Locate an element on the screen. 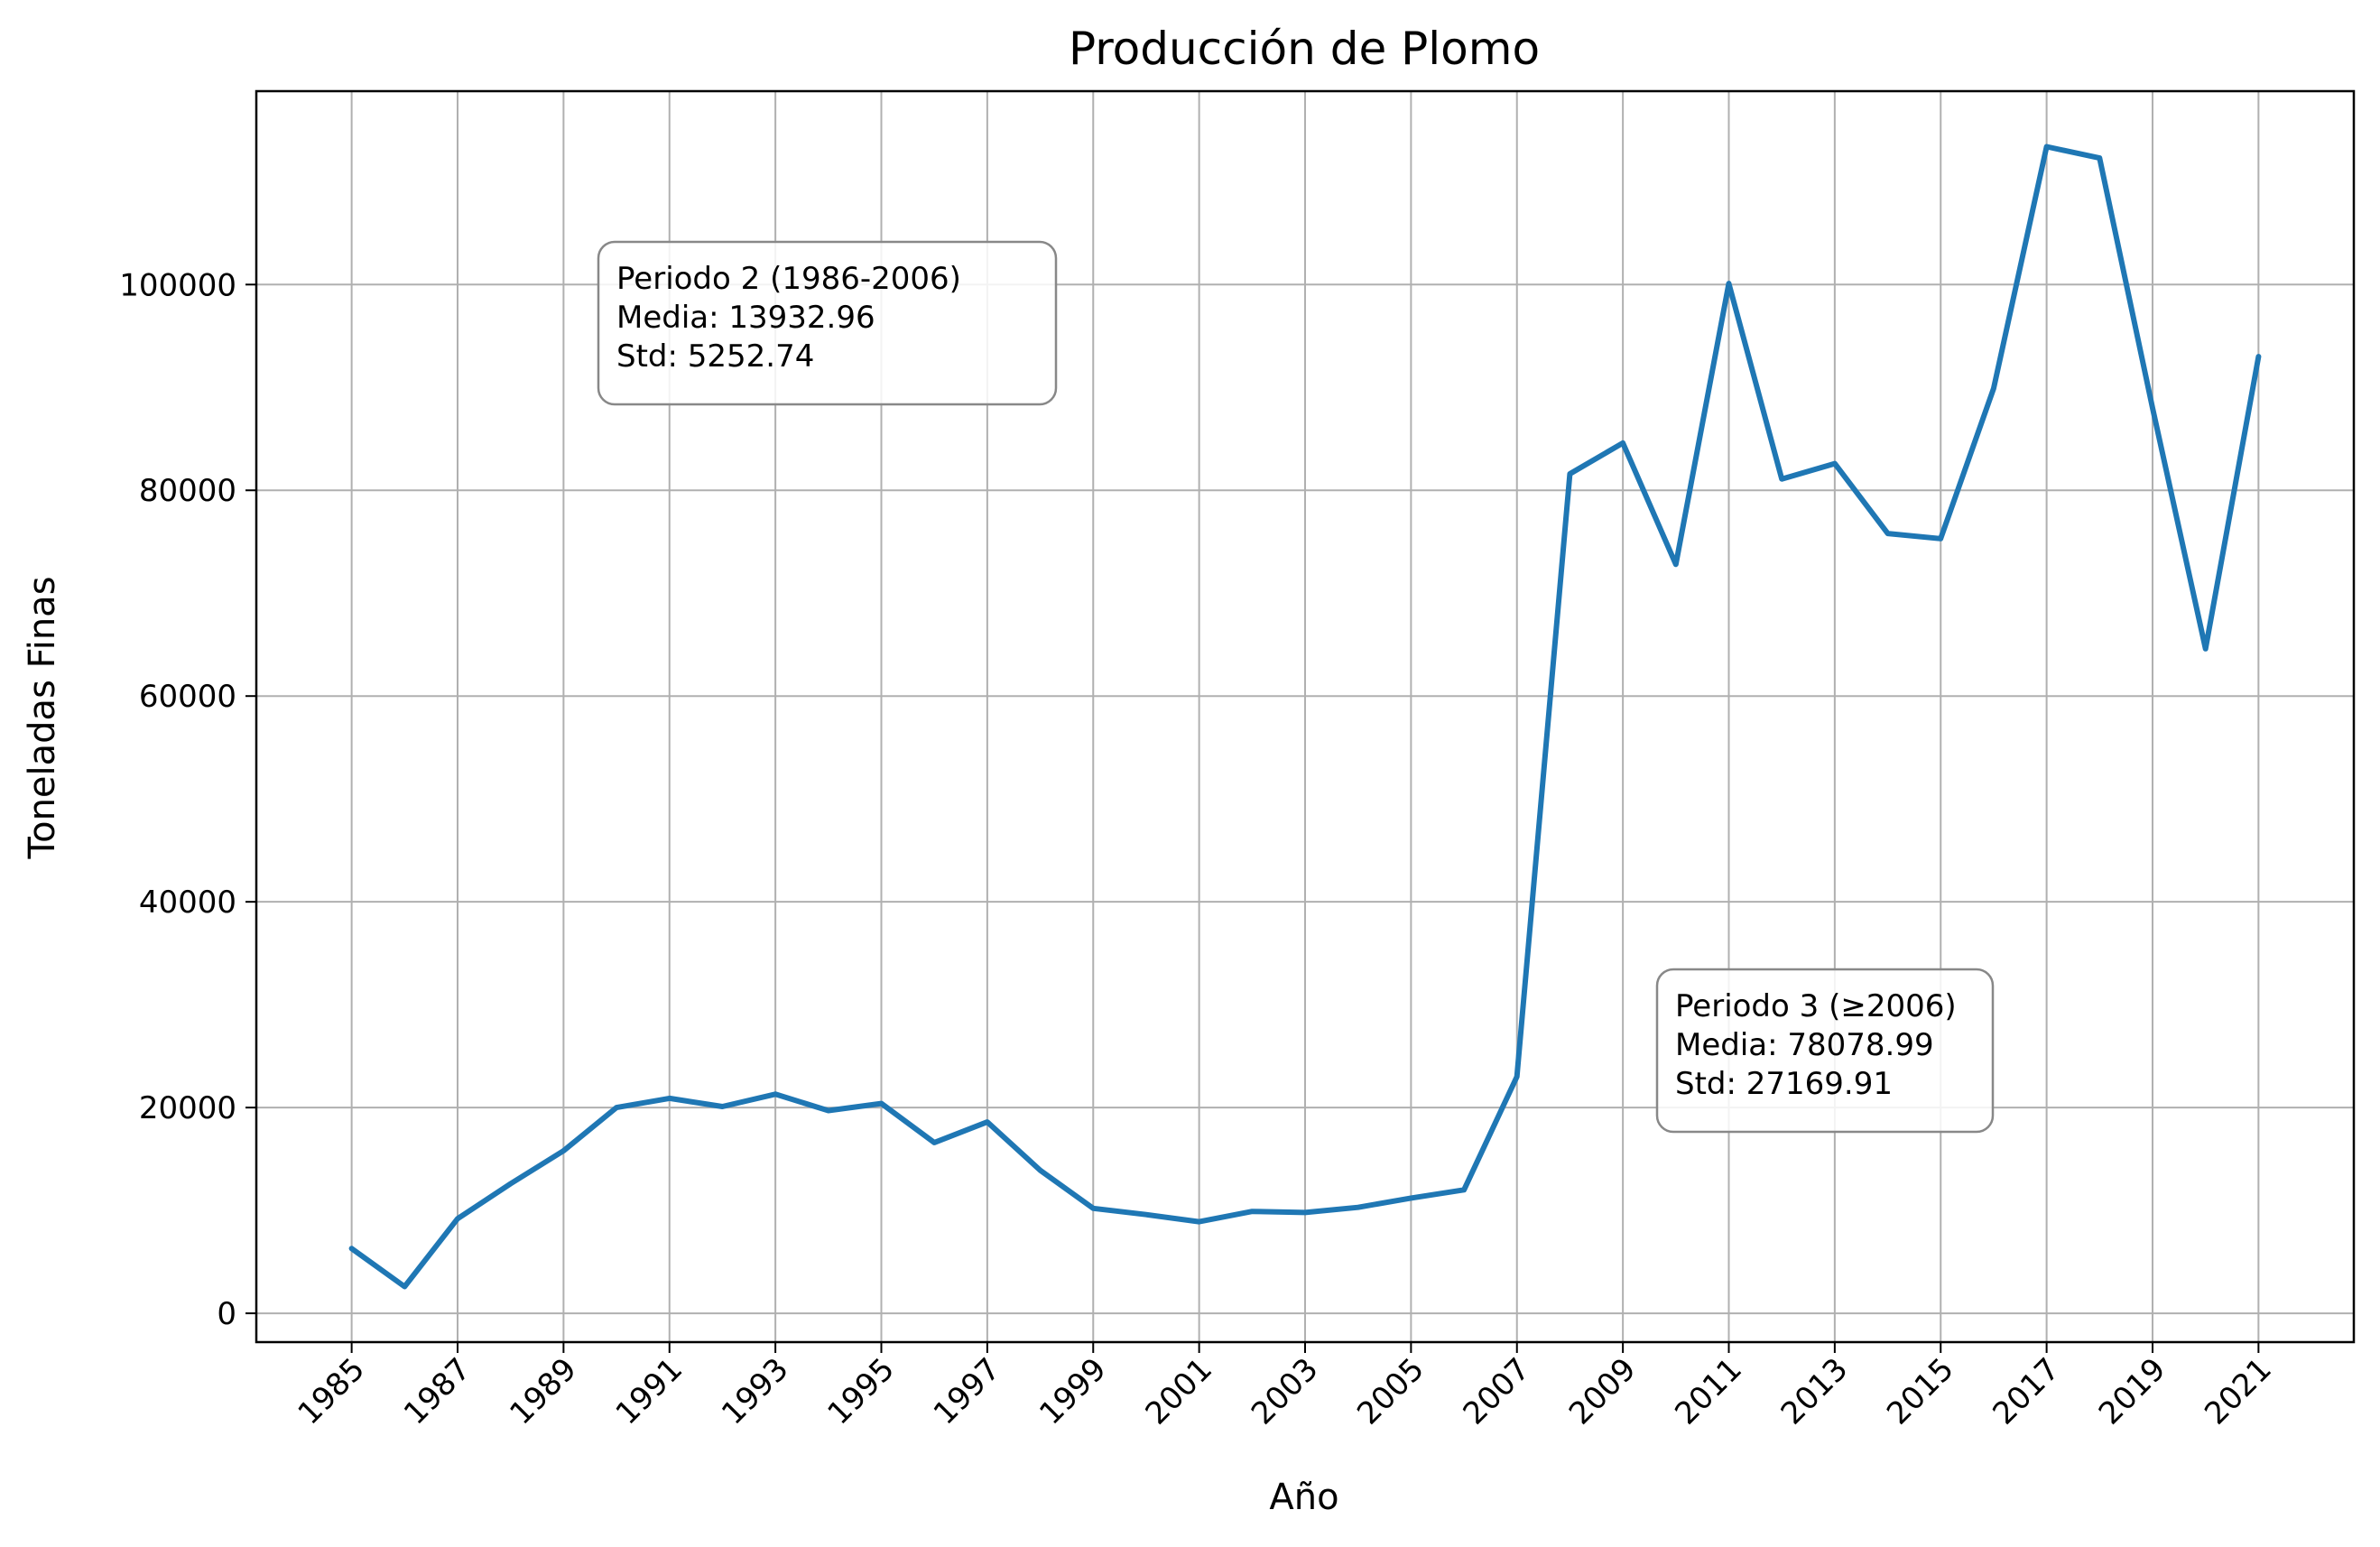 This screenshot has height=1547, width=2380. annotation-line: Periodo 2 (1986-2006) is located at coordinates (789, 279).